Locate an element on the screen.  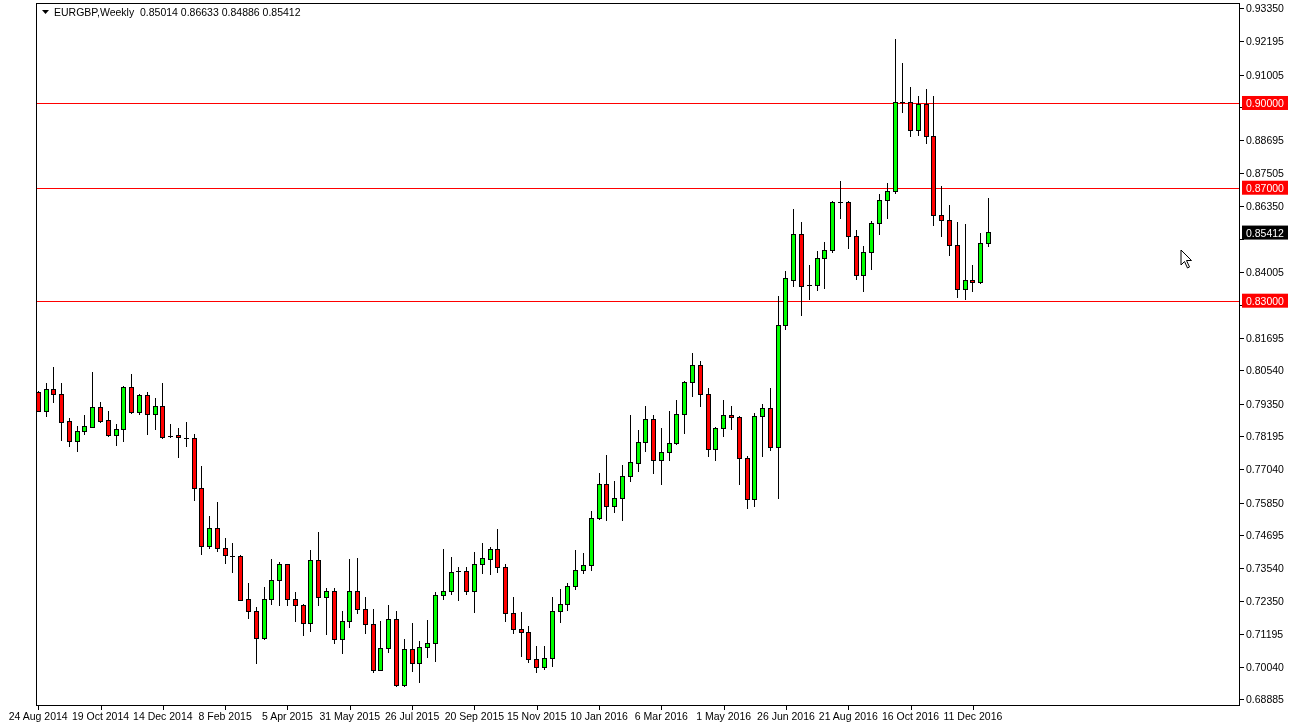
x-tick-label: 15 Nov 2015 is located at coordinates (536, 716).